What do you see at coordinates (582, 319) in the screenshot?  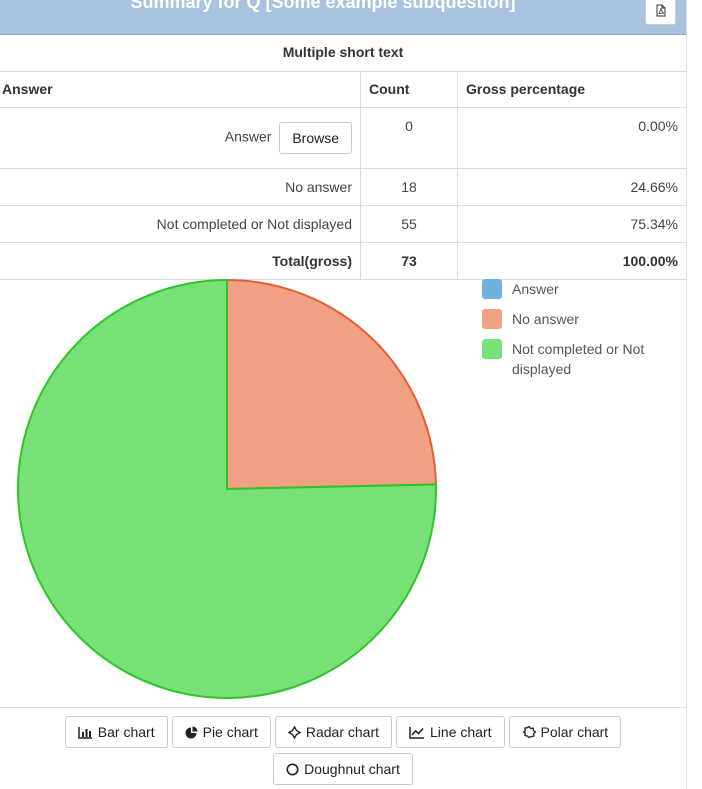 I see `legend-item-no-answer: No answer` at bounding box center [582, 319].